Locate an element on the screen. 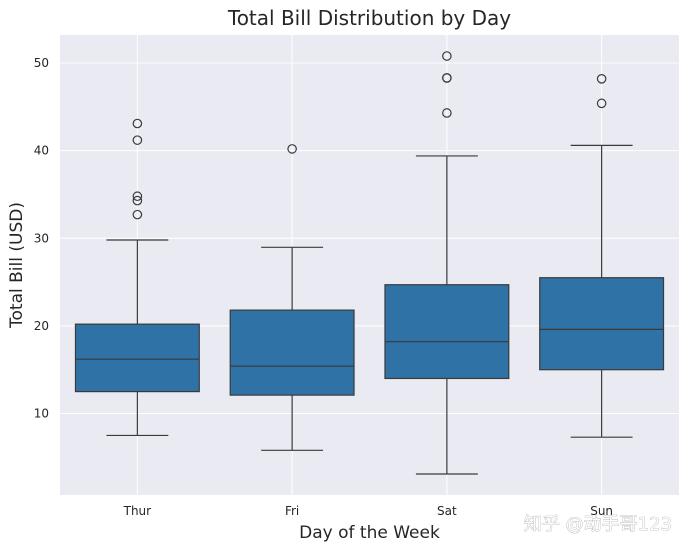  y-tick-label: 40 is located at coordinates (41, 151).